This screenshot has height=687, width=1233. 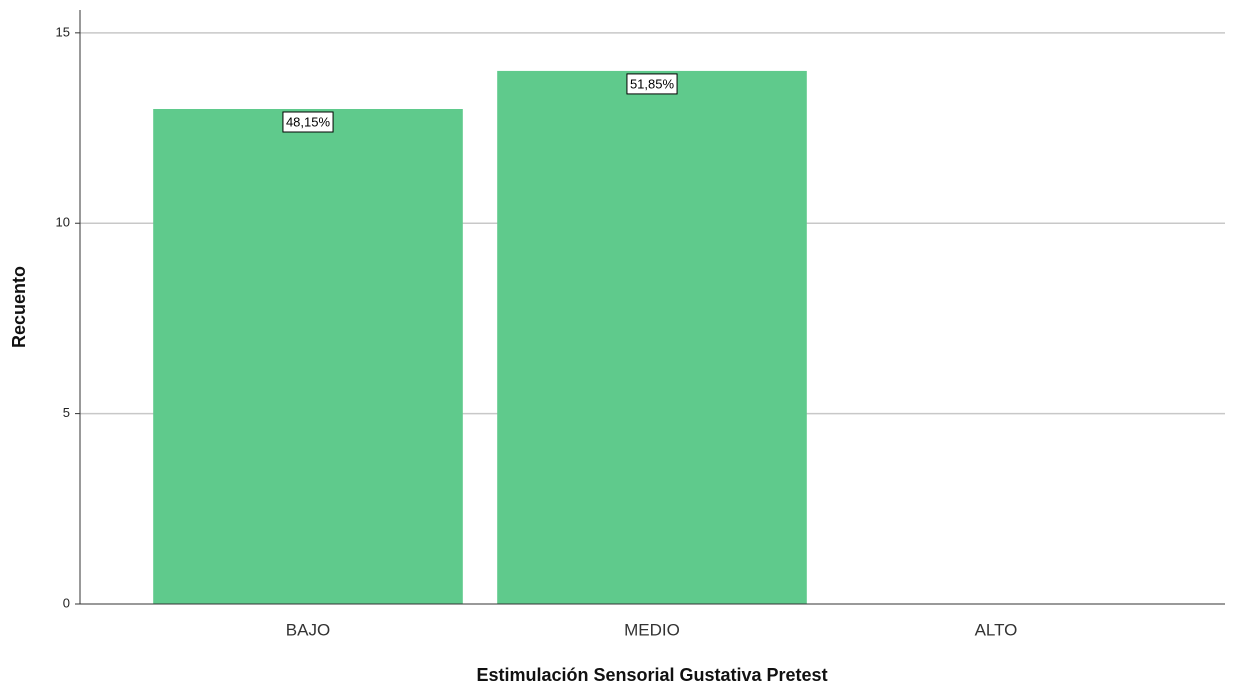 I want to click on data-label-text: 51,85%, so click(x=652, y=83).